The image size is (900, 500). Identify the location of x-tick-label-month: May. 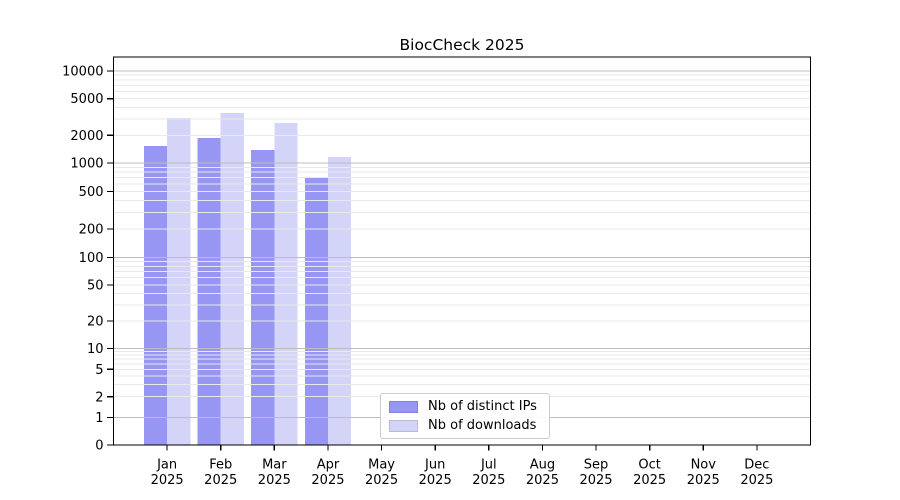
(381, 465).